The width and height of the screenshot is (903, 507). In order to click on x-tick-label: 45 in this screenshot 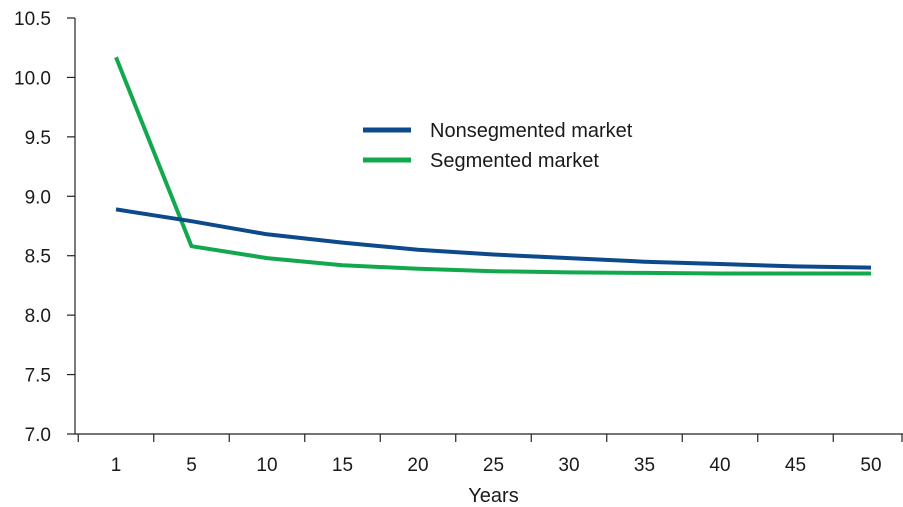, I will do `click(795, 465)`.